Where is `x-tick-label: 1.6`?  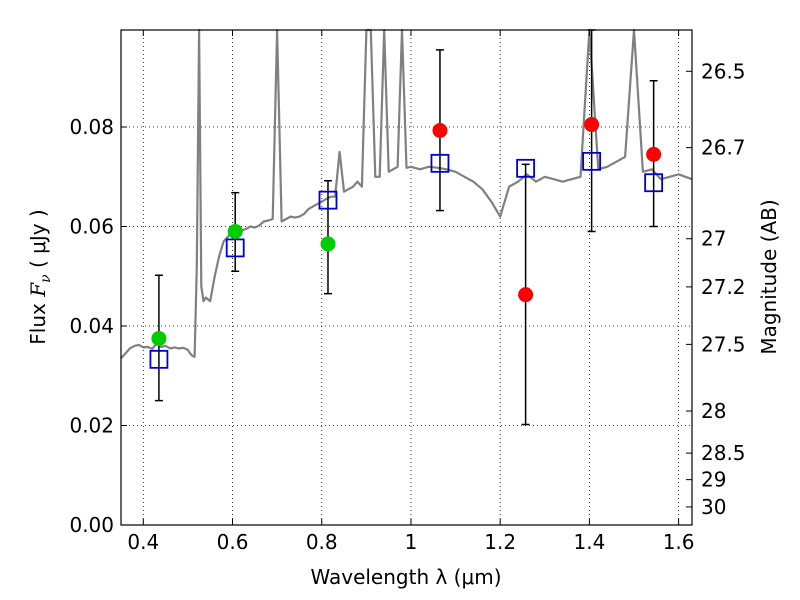
x-tick-label: 1.6 is located at coordinates (679, 542).